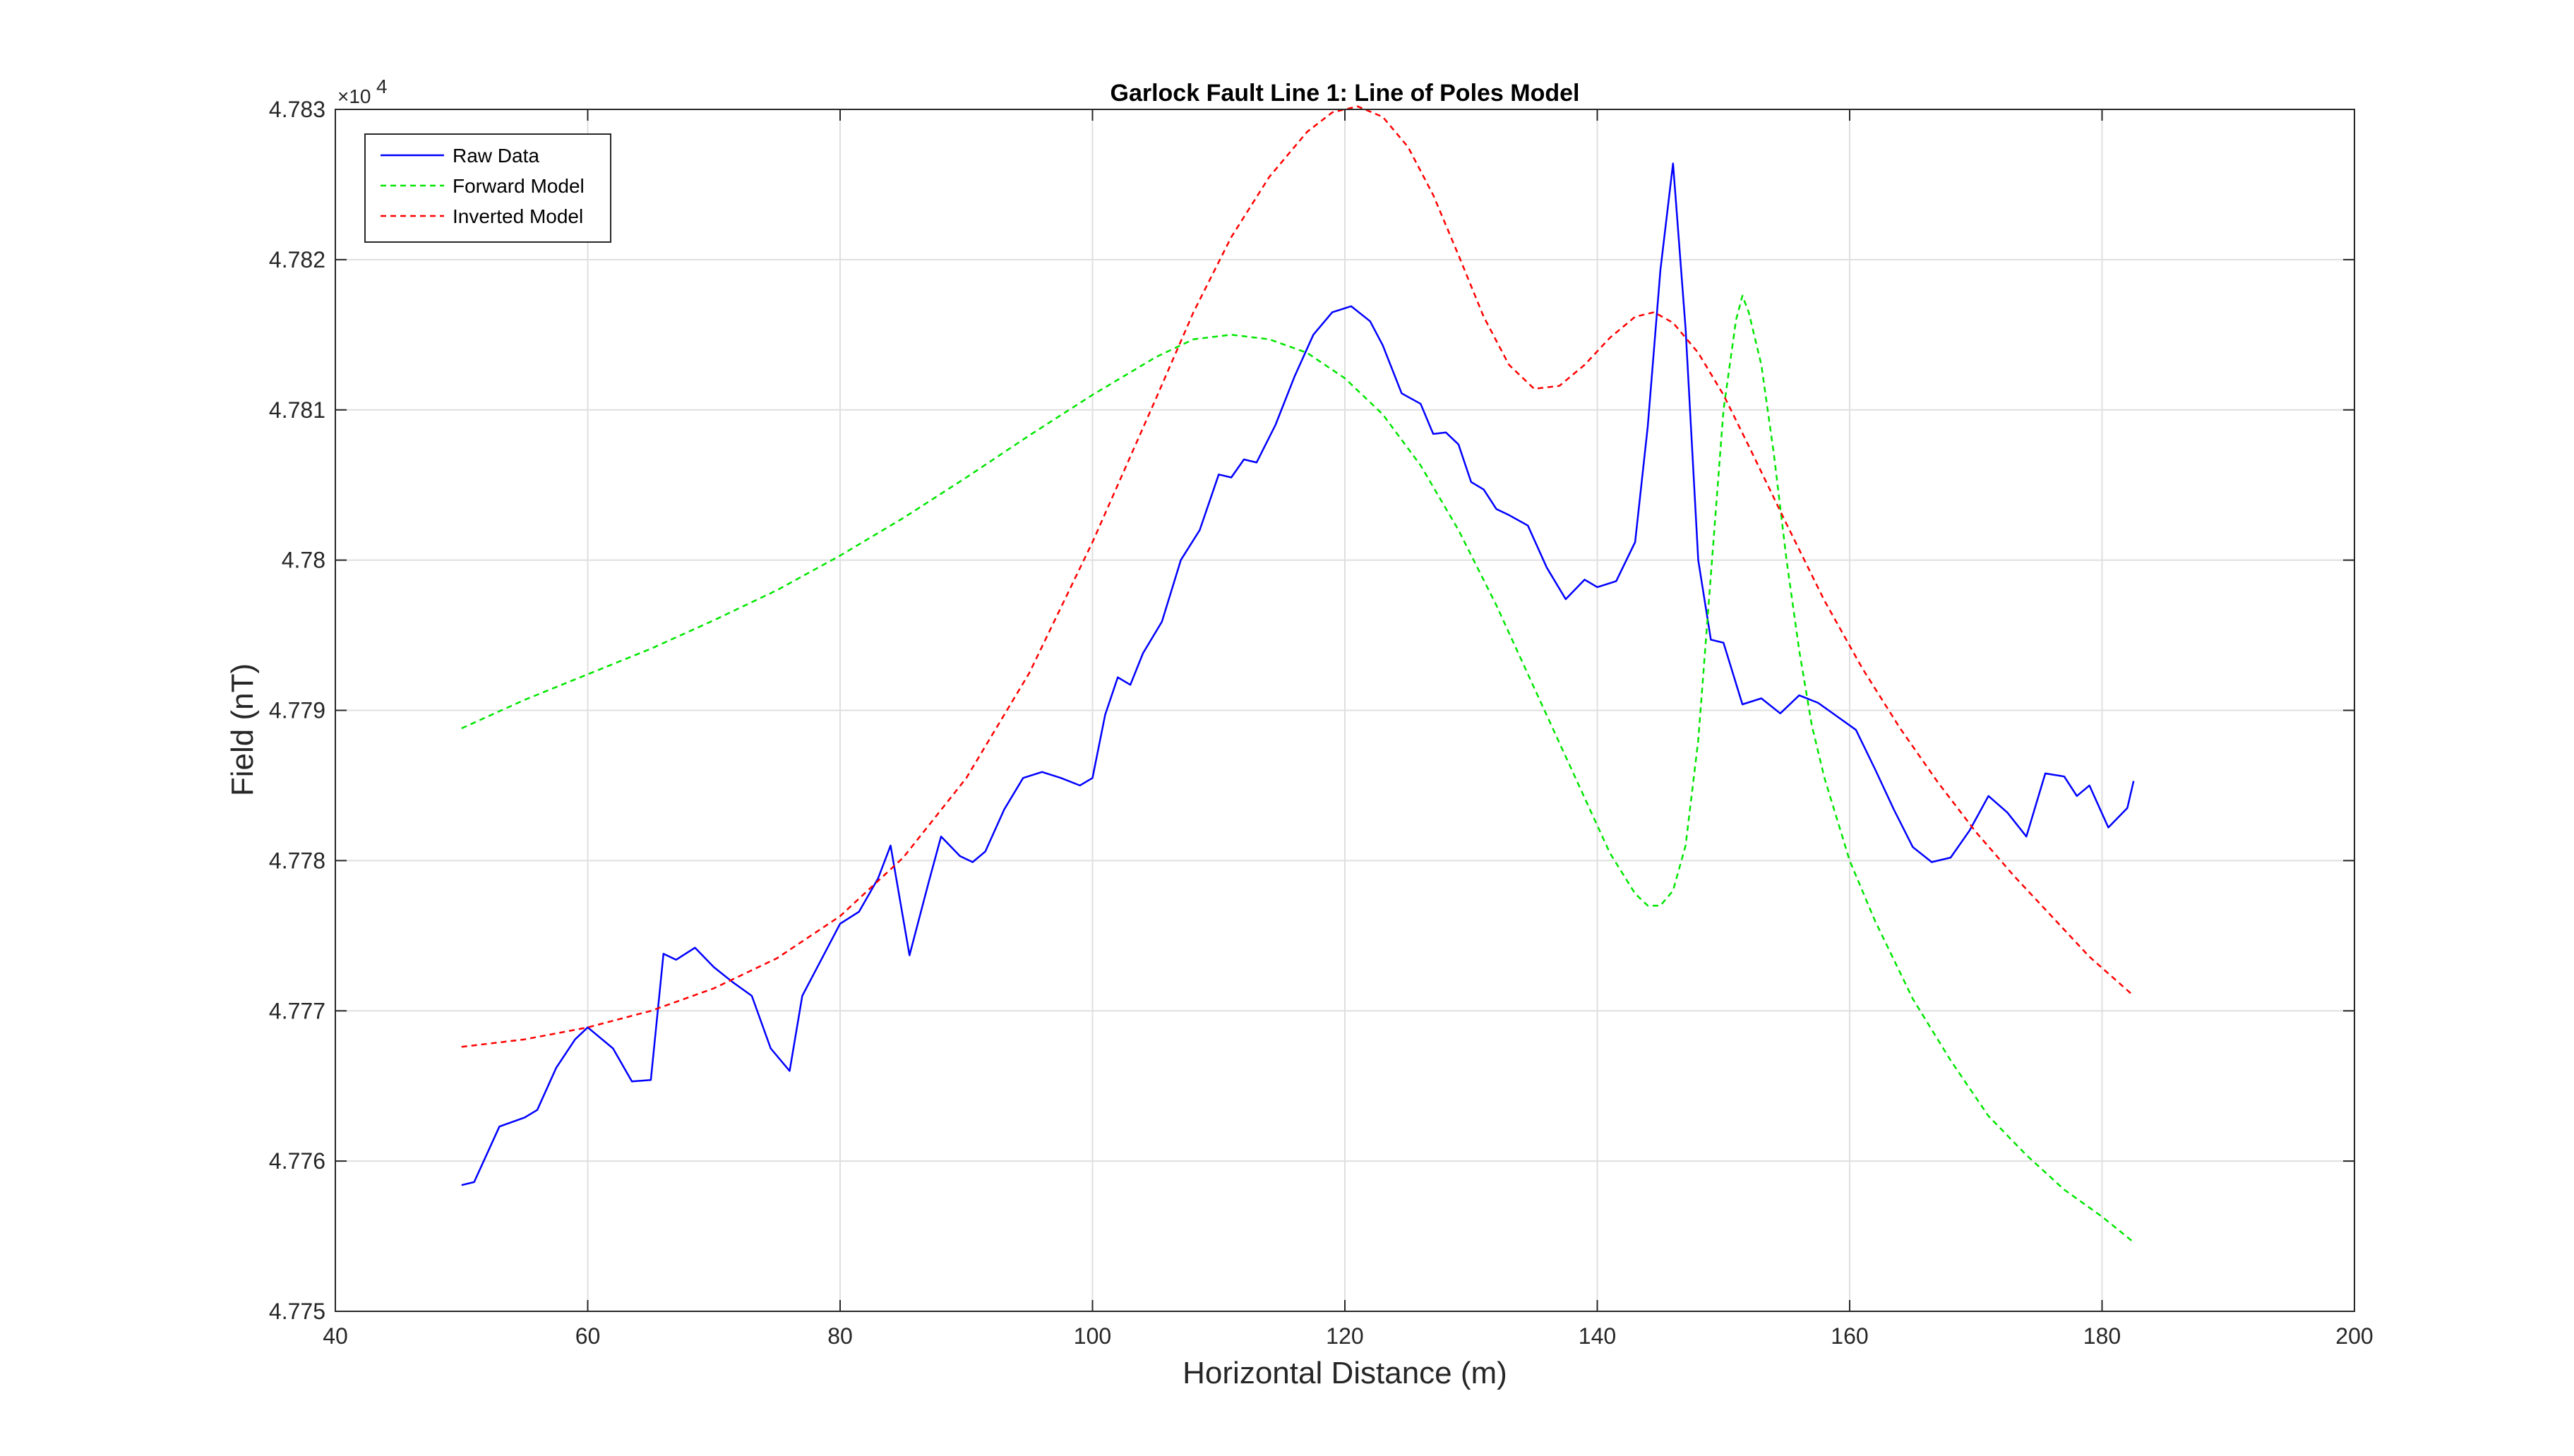  Describe the element at coordinates (297, 259) in the screenshot. I see `y-tick-label: 4.782` at that location.